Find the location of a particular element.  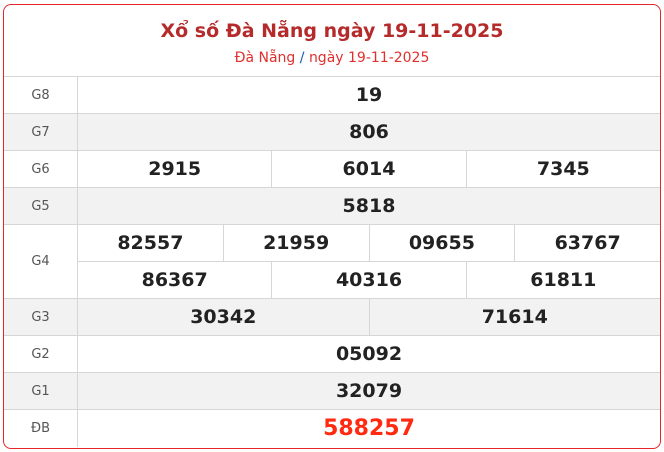

prize-values: 5818 is located at coordinates (369, 206).